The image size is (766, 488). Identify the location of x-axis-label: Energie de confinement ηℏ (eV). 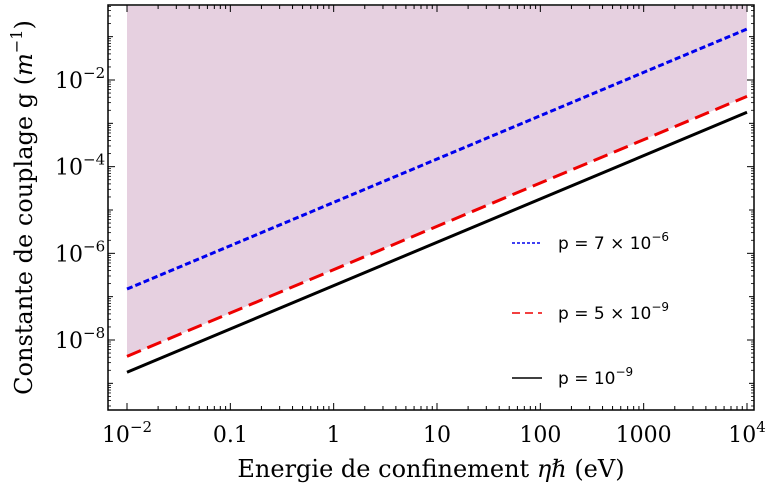
(430, 469).